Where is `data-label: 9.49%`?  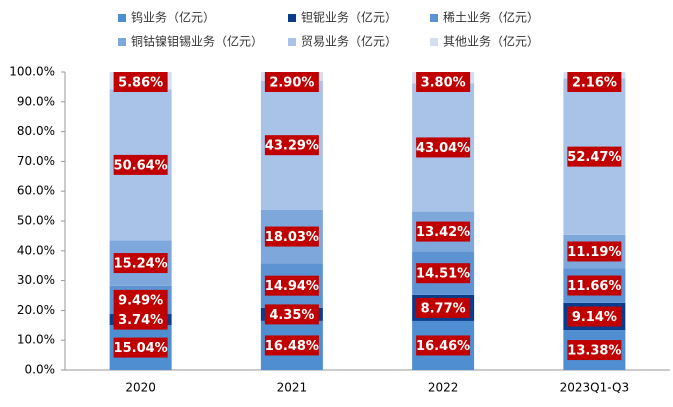 data-label: 9.49% is located at coordinates (140, 300).